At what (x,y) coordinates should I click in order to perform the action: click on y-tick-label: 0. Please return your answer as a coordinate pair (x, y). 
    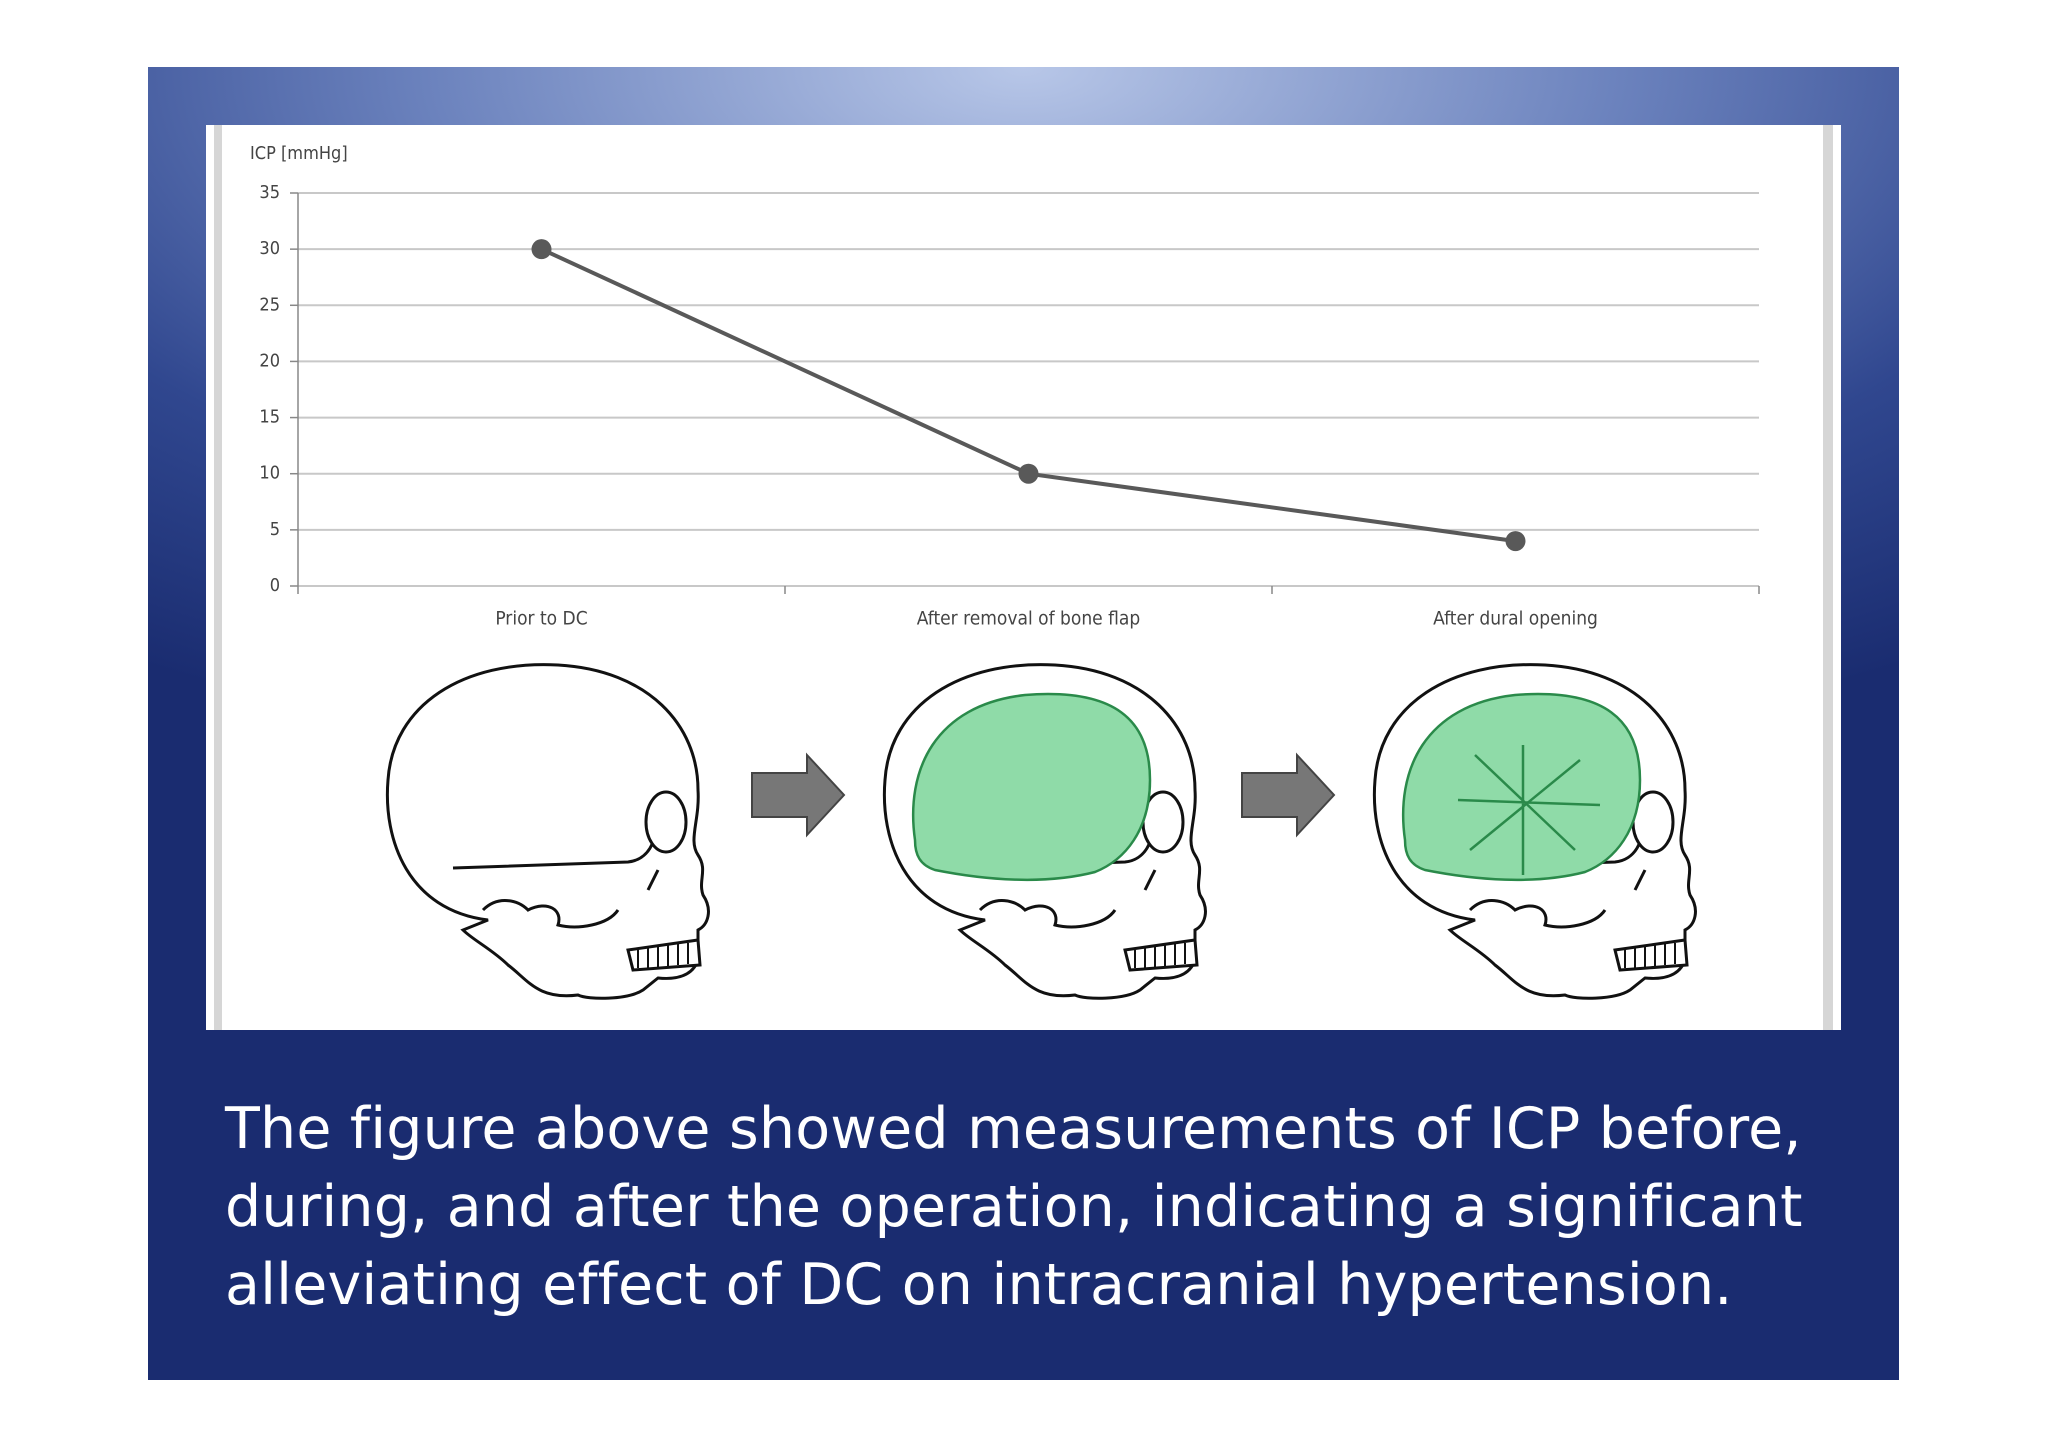
    Looking at the image, I should click on (275, 585).